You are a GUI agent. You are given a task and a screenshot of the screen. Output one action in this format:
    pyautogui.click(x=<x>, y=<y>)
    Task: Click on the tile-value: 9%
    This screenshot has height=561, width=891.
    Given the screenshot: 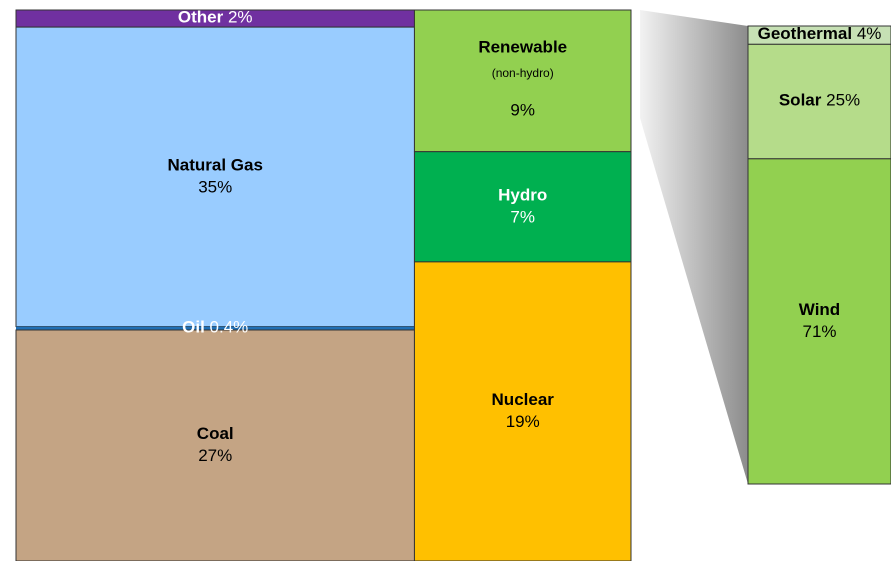 What is the action you would take?
    pyautogui.click(x=522, y=109)
    